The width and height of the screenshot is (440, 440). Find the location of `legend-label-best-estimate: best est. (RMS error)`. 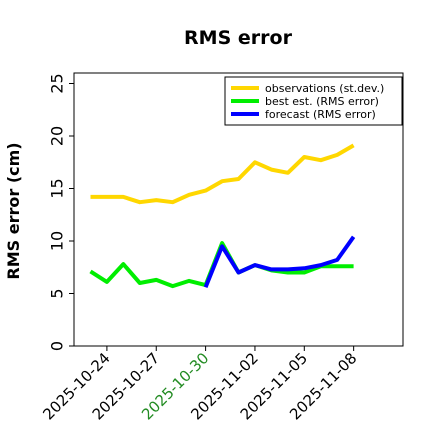

legend-label-best-estimate: best est. (RMS error) is located at coordinates (322, 101).